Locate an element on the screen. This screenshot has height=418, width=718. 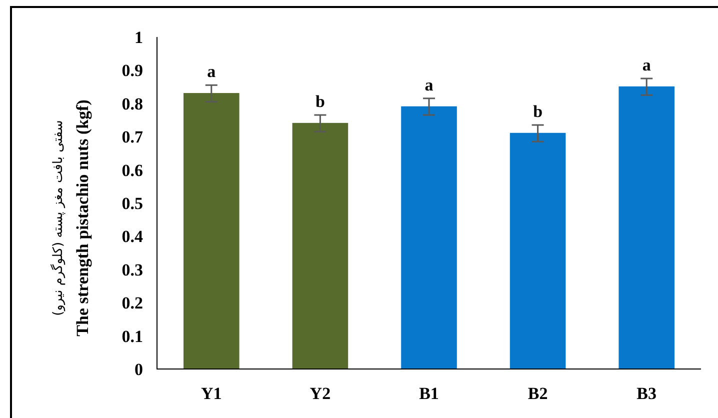
x-tick-label: B1 is located at coordinates (429, 393).